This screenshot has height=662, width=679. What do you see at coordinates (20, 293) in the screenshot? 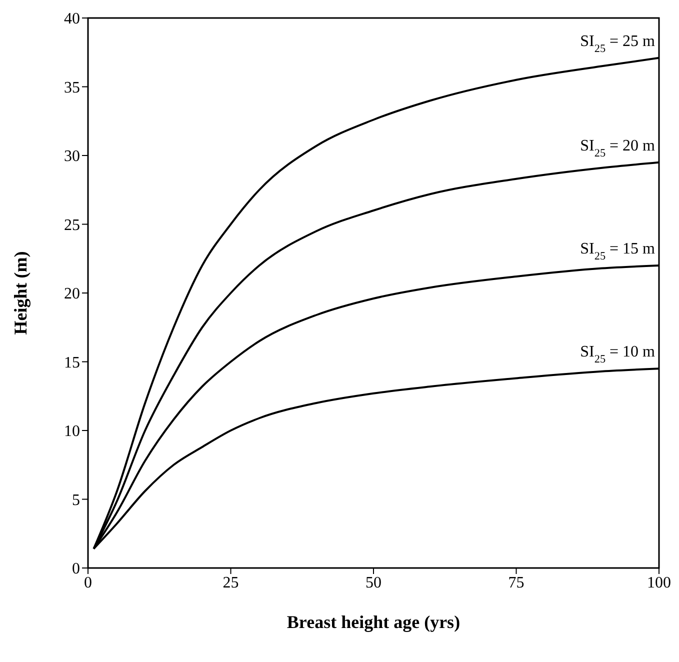
I see `y-axis-title: Height (m)` at bounding box center [20, 293].